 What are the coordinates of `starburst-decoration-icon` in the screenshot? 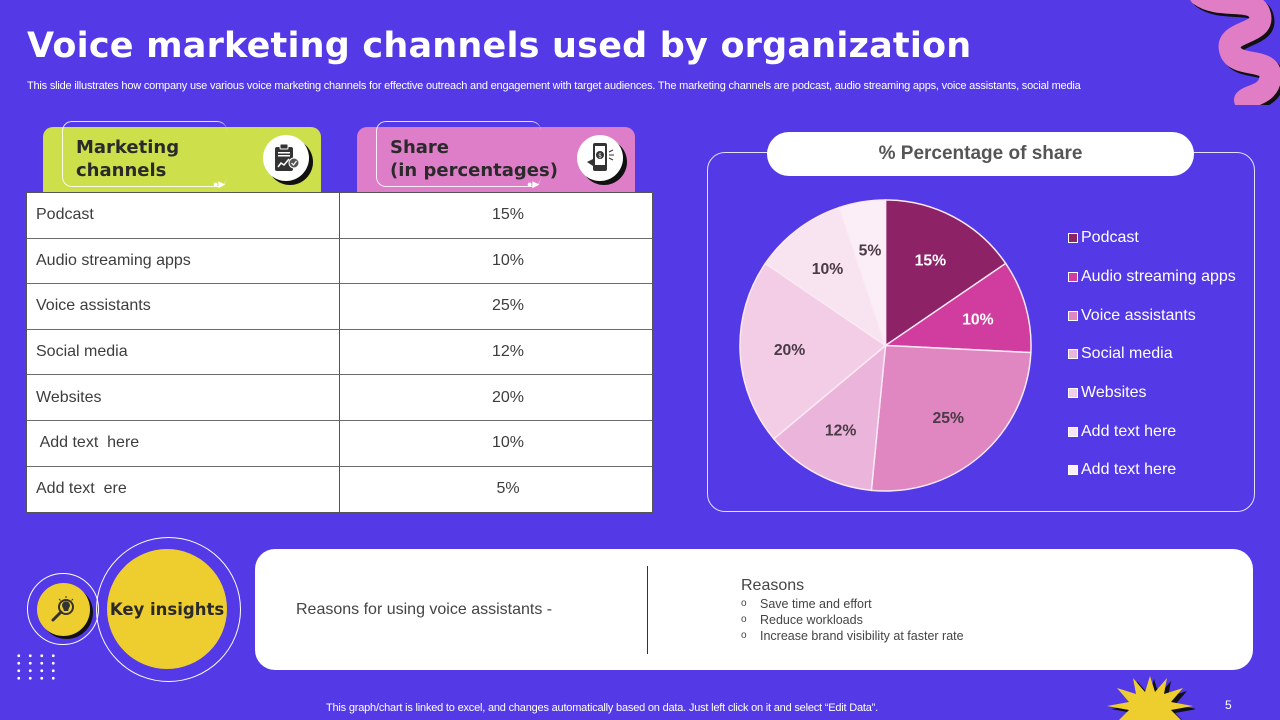 It's located at (1151, 698).